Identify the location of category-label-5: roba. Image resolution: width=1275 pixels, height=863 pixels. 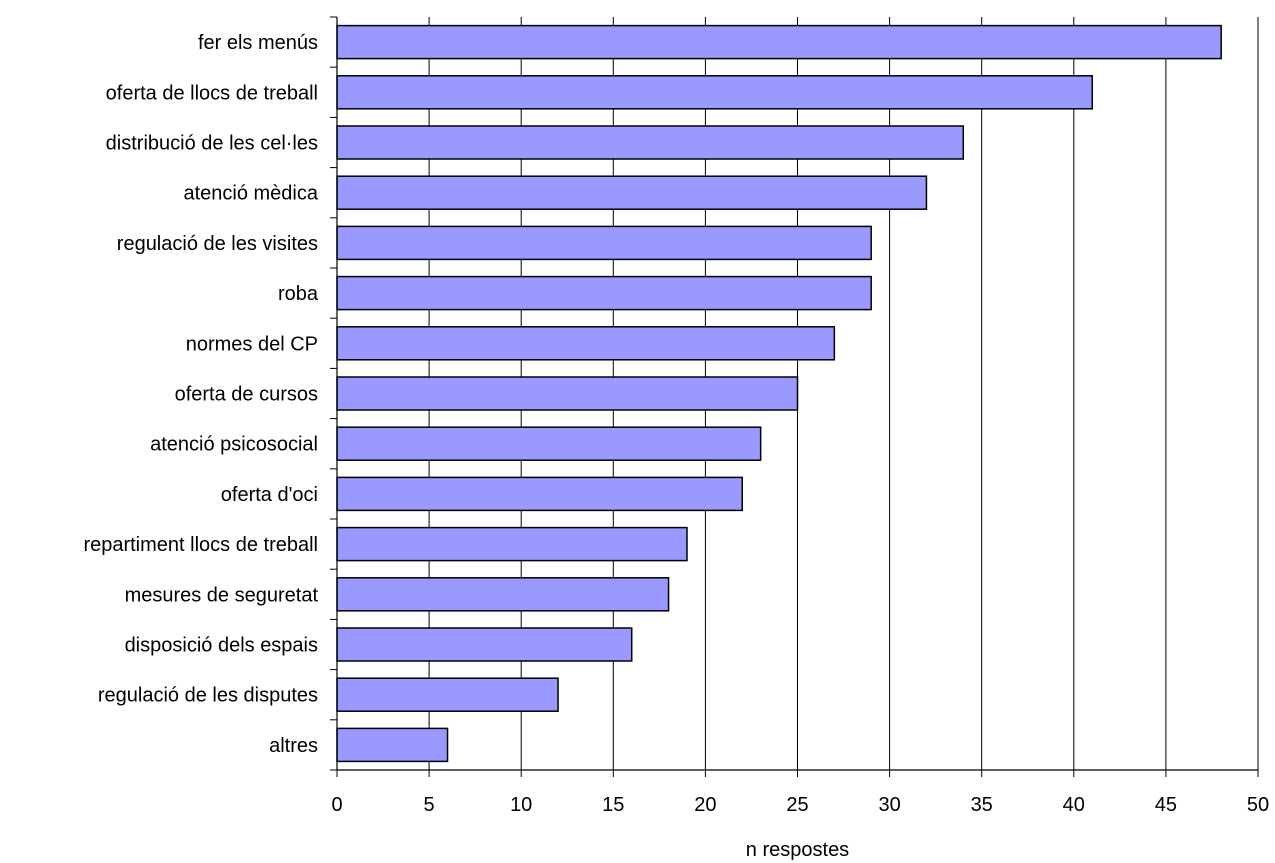
(298, 294).